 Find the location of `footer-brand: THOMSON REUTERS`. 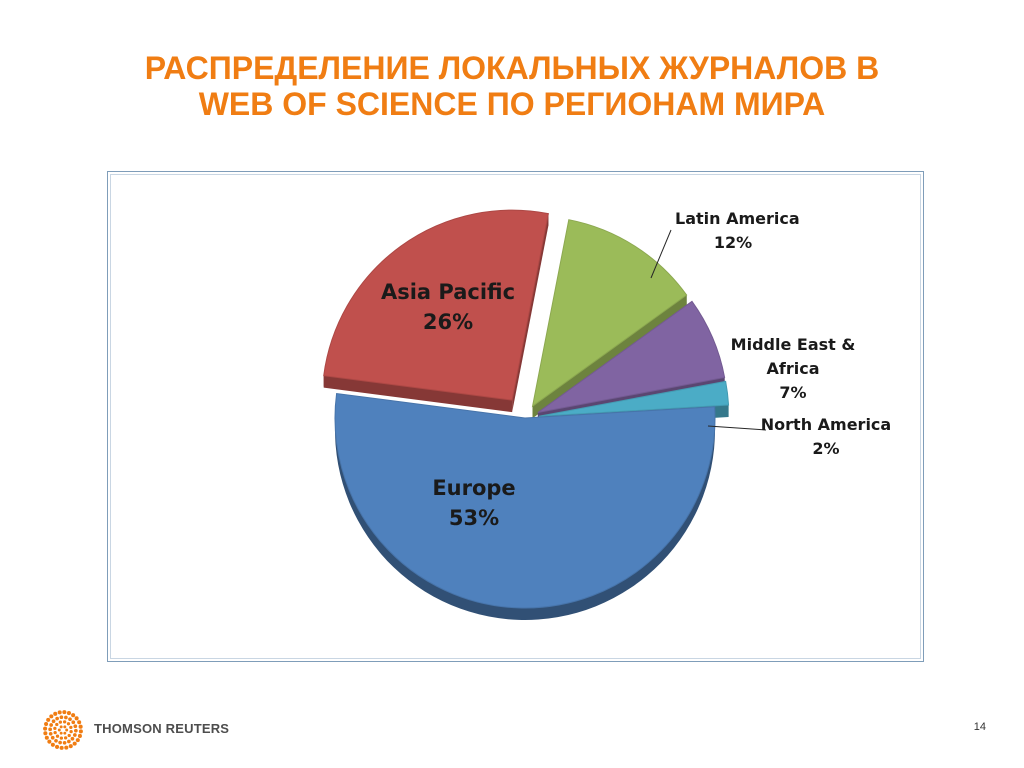

footer-brand: THOMSON REUTERS is located at coordinates (162, 728).